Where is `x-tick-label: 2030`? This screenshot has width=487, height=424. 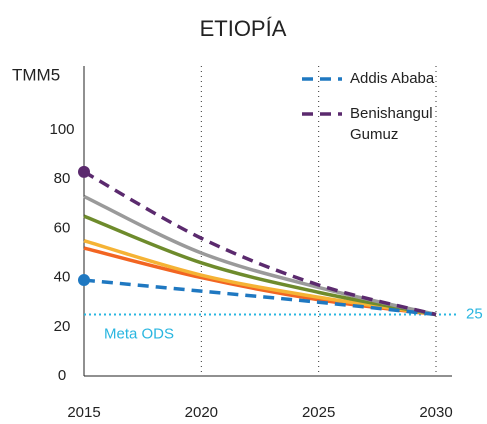
x-tick-label: 2030 is located at coordinates (435, 412).